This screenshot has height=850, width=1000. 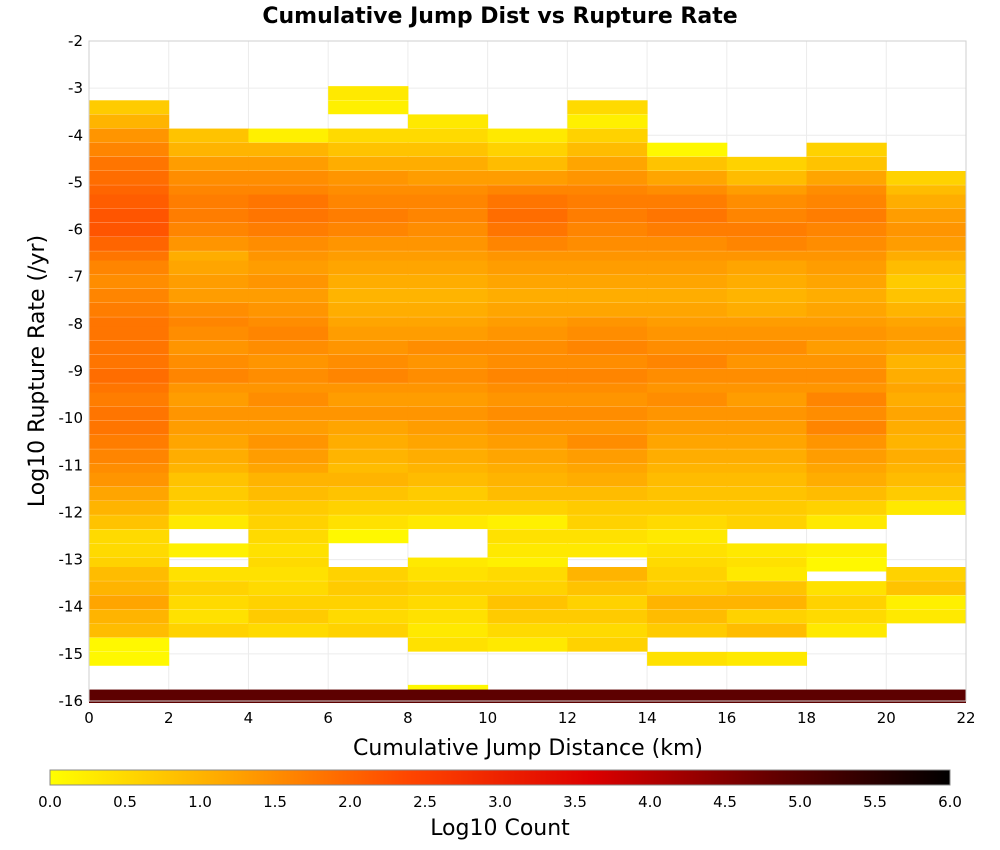 What do you see at coordinates (169, 718) in the screenshot?
I see `x-tick-label: 2` at bounding box center [169, 718].